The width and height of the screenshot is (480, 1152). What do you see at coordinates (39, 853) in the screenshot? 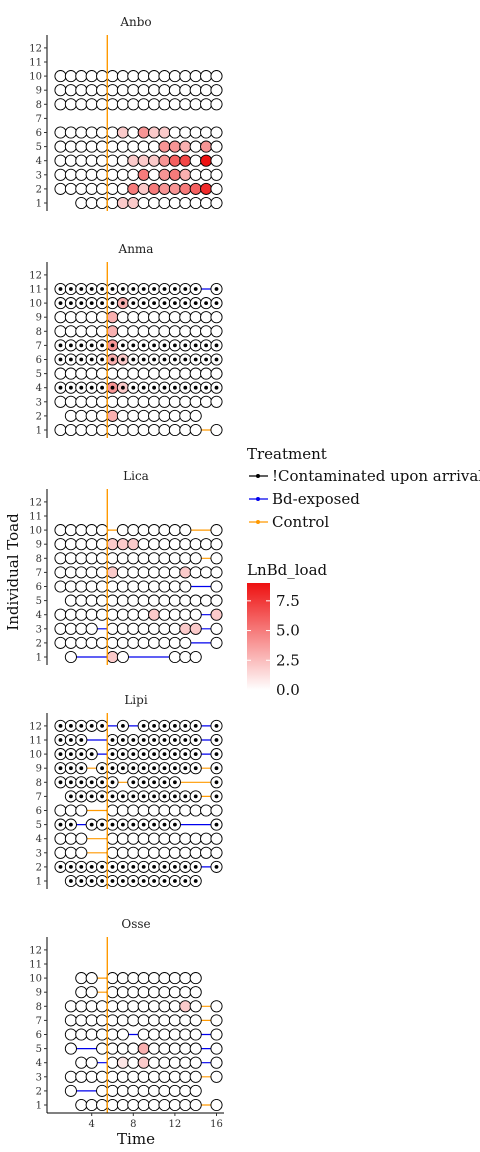
I see `y-tick-label: 3` at bounding box center [39, 853].